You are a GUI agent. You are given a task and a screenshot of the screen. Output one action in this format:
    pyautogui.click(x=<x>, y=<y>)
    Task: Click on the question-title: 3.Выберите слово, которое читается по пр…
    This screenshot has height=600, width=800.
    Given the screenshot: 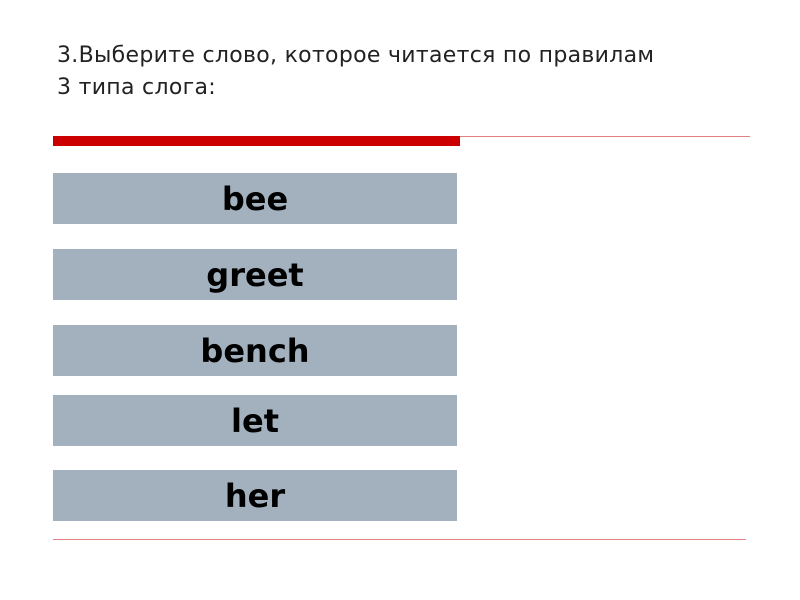 What is the action you would take?
    pyautogui.click(x=356, y=71)
    